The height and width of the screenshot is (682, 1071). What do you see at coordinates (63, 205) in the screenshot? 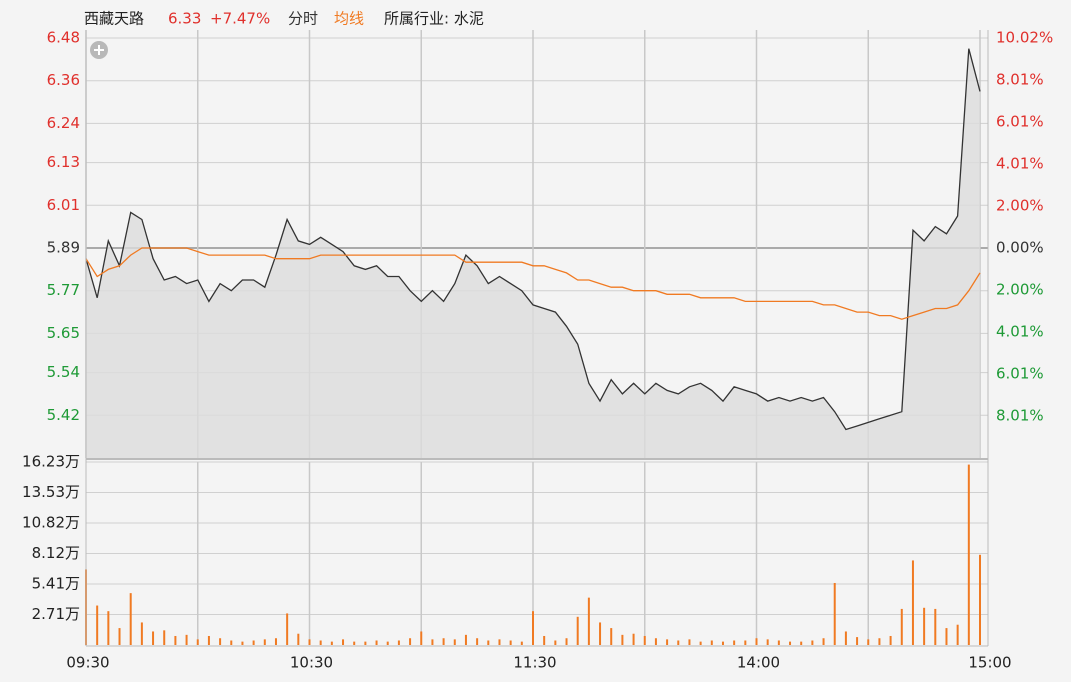
I see `y-tick-label: 6.01` at bounding box center [63, 205].